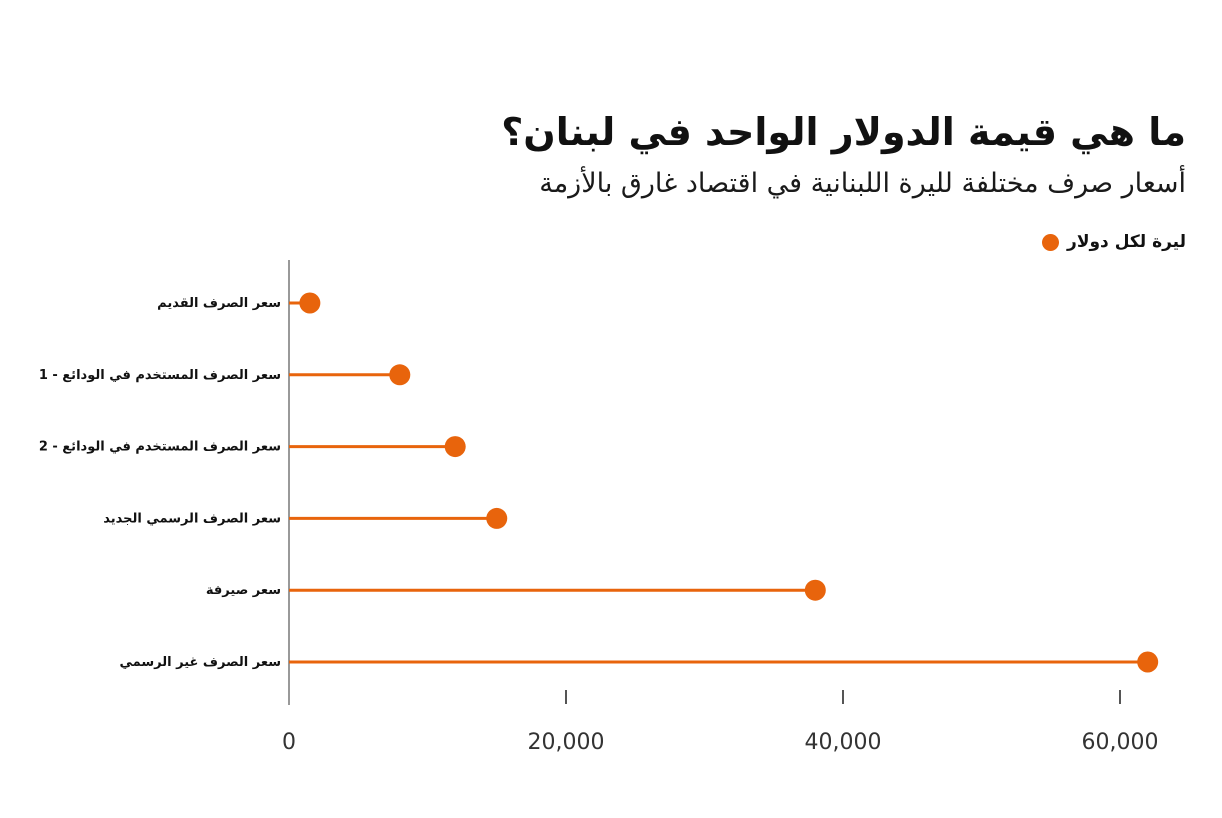 The width and height of the screenshot is (1222, 818). I want to click on category-label-2: سعر الصرف المستخدم في الودائع - 2, so click(160, 447).